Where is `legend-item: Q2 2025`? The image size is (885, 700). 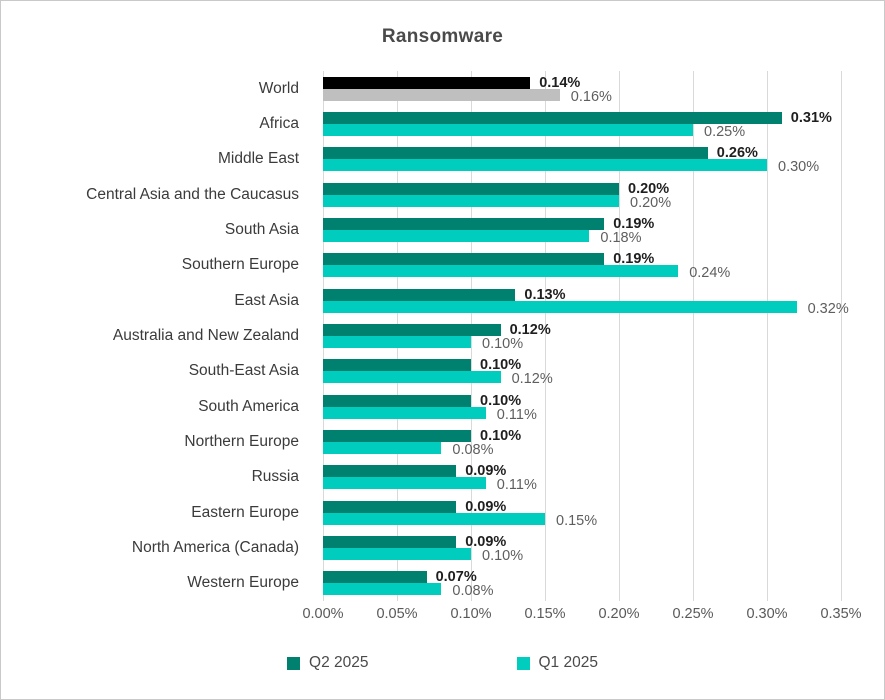
legend-item: Q2 2025 is located at coordinates (328, 663).